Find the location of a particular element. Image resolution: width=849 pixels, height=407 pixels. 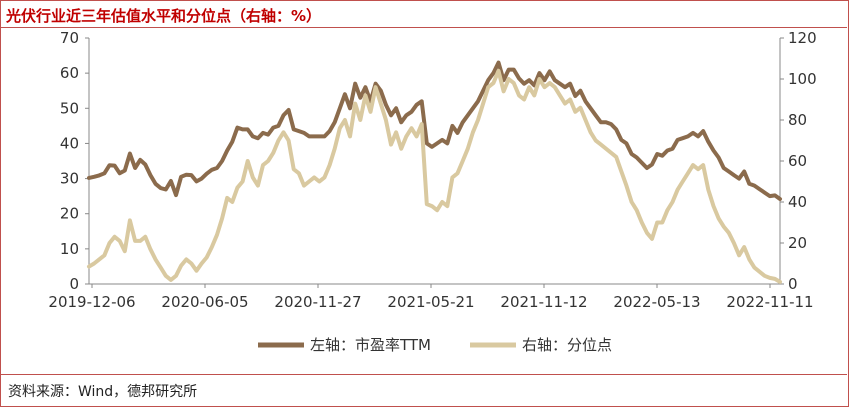

y-right-tick-label: 100 is located at coordinates (802, 79).